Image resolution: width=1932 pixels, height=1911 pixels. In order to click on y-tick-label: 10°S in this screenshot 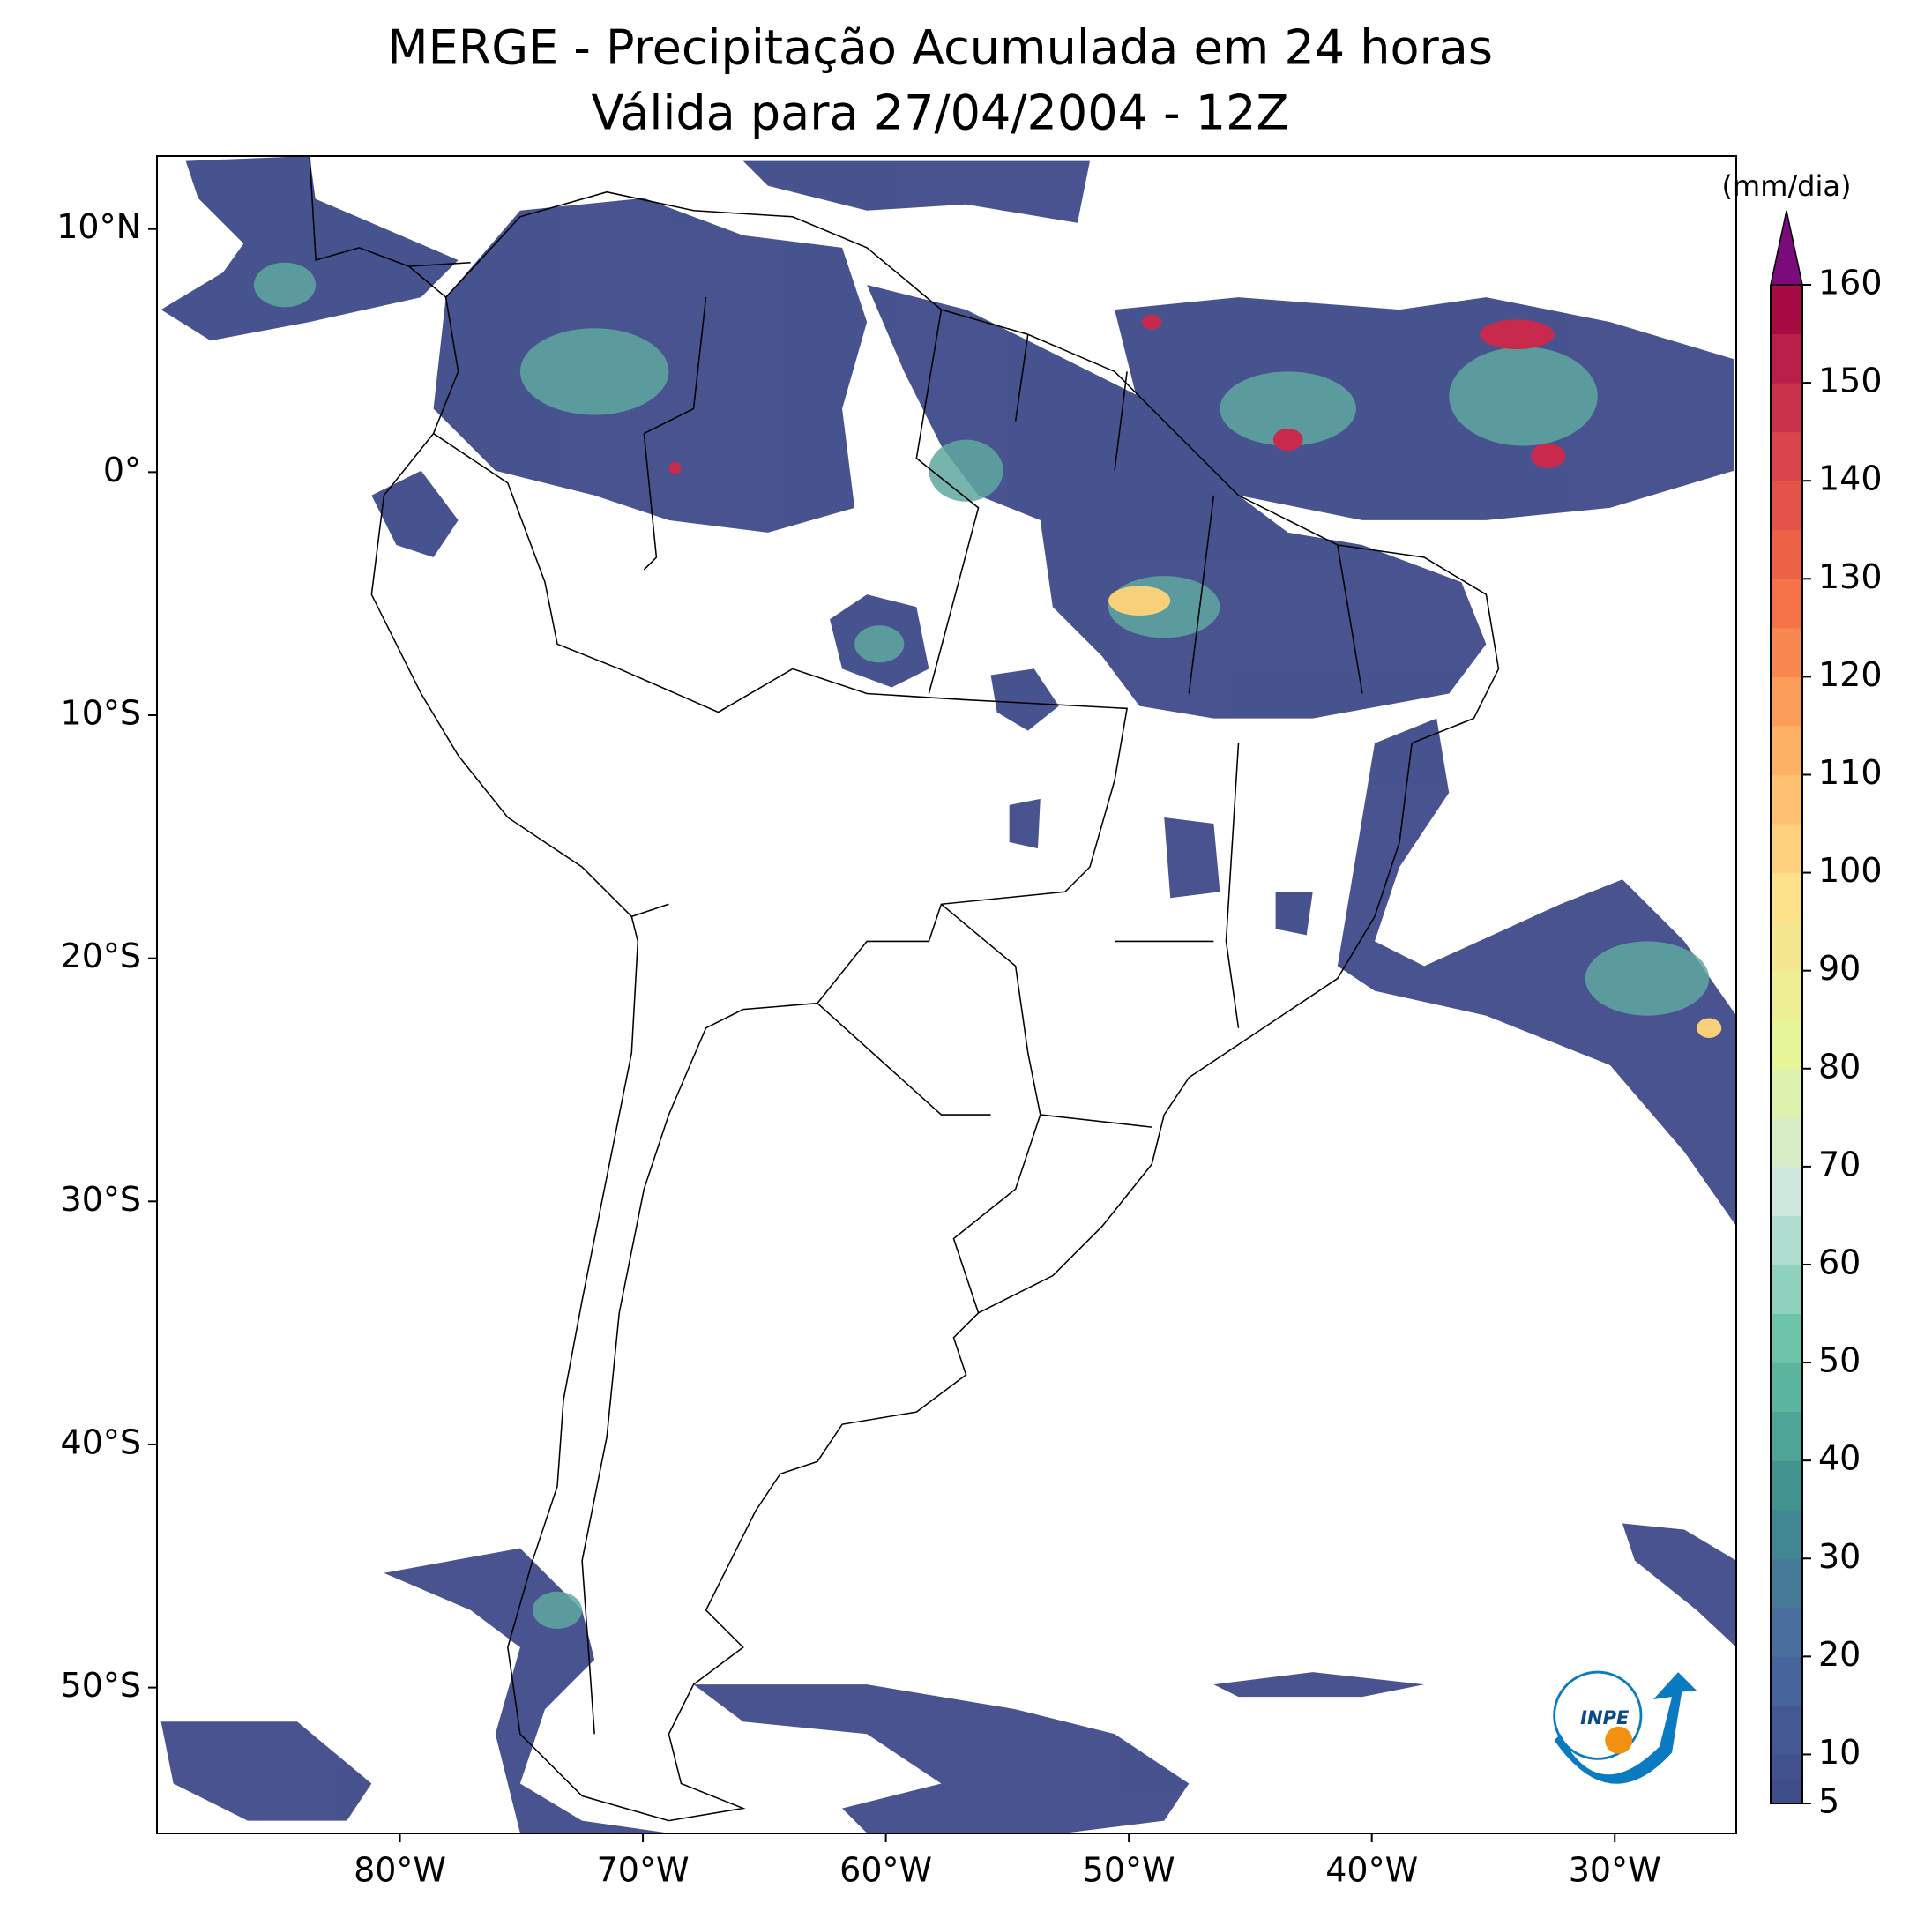, I will do `click(101, 713)`.